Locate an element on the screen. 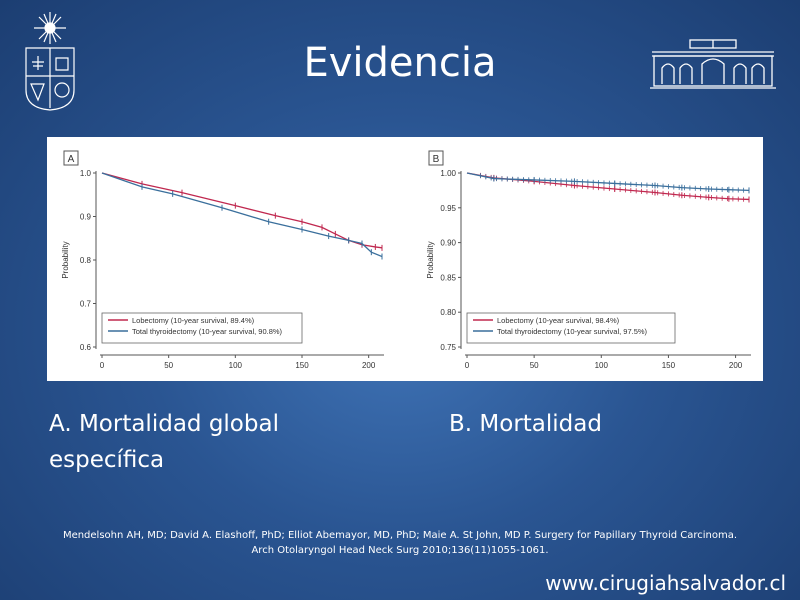  y-tick-label: 0.9 is located at coordinates (86, 217).